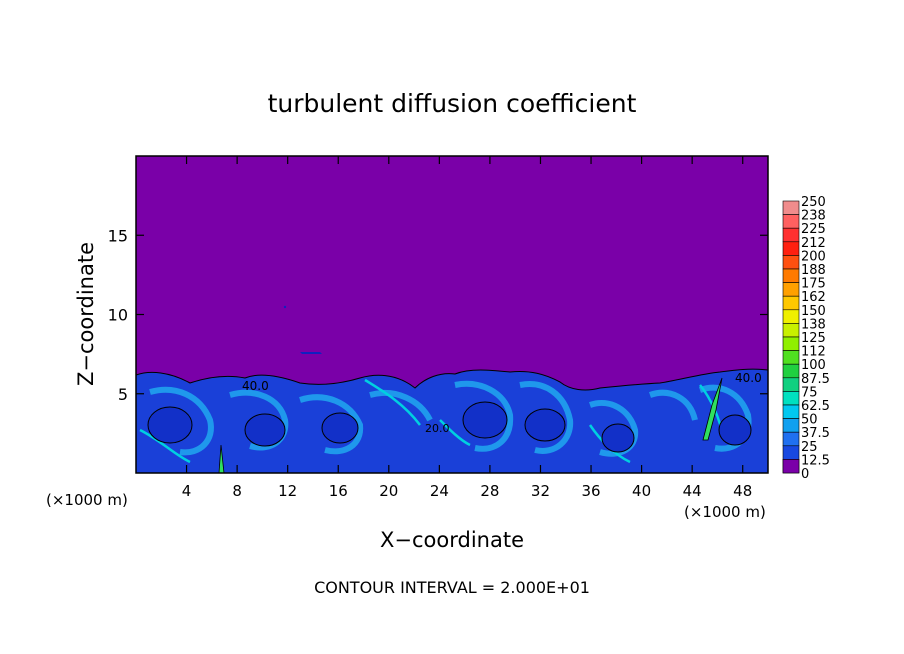  I want to click on y-tick-label: 5, so click(123, 394).